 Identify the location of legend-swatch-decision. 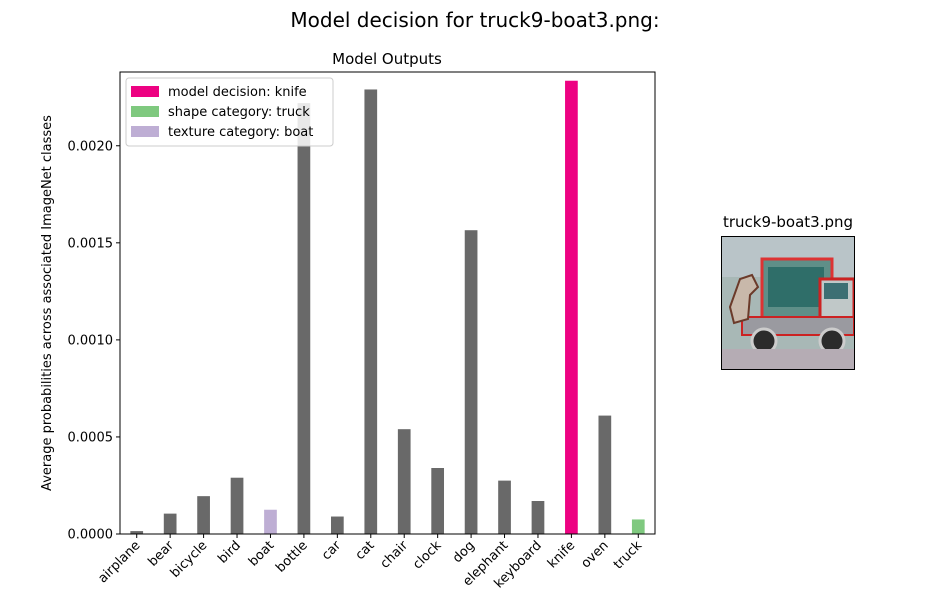
(145, 91).